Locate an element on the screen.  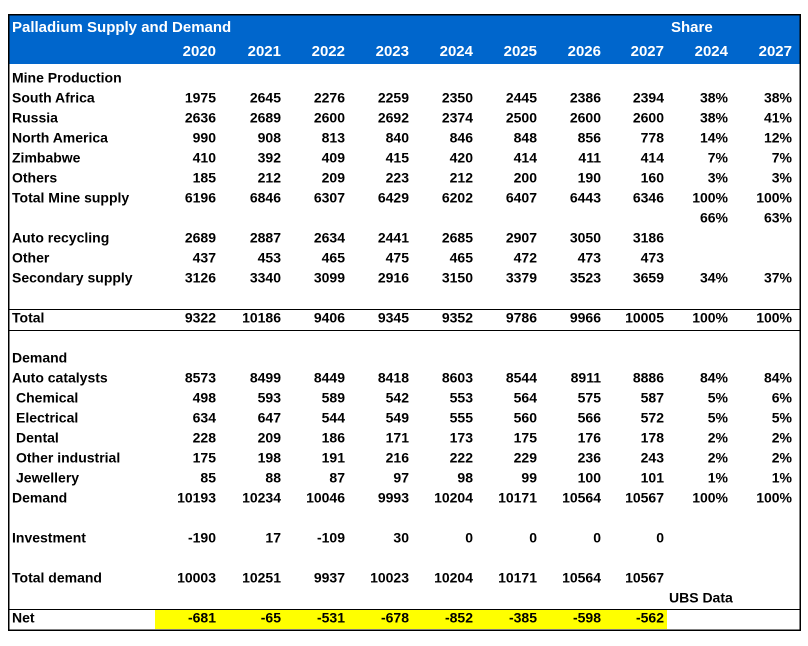
cell: -109 is located at coordinates (331, 538).